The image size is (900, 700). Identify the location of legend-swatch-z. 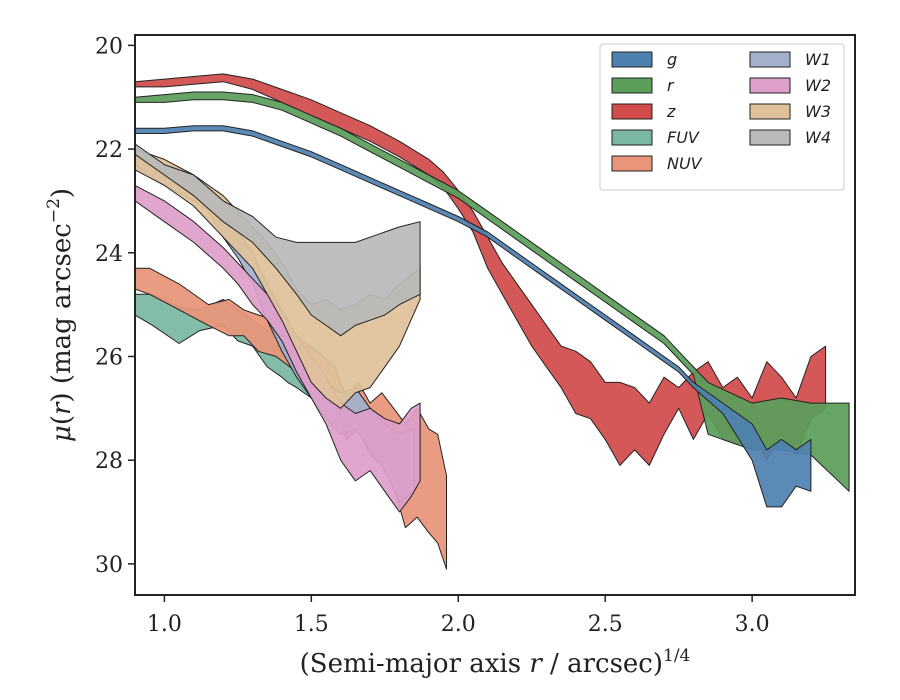
(632, 111).